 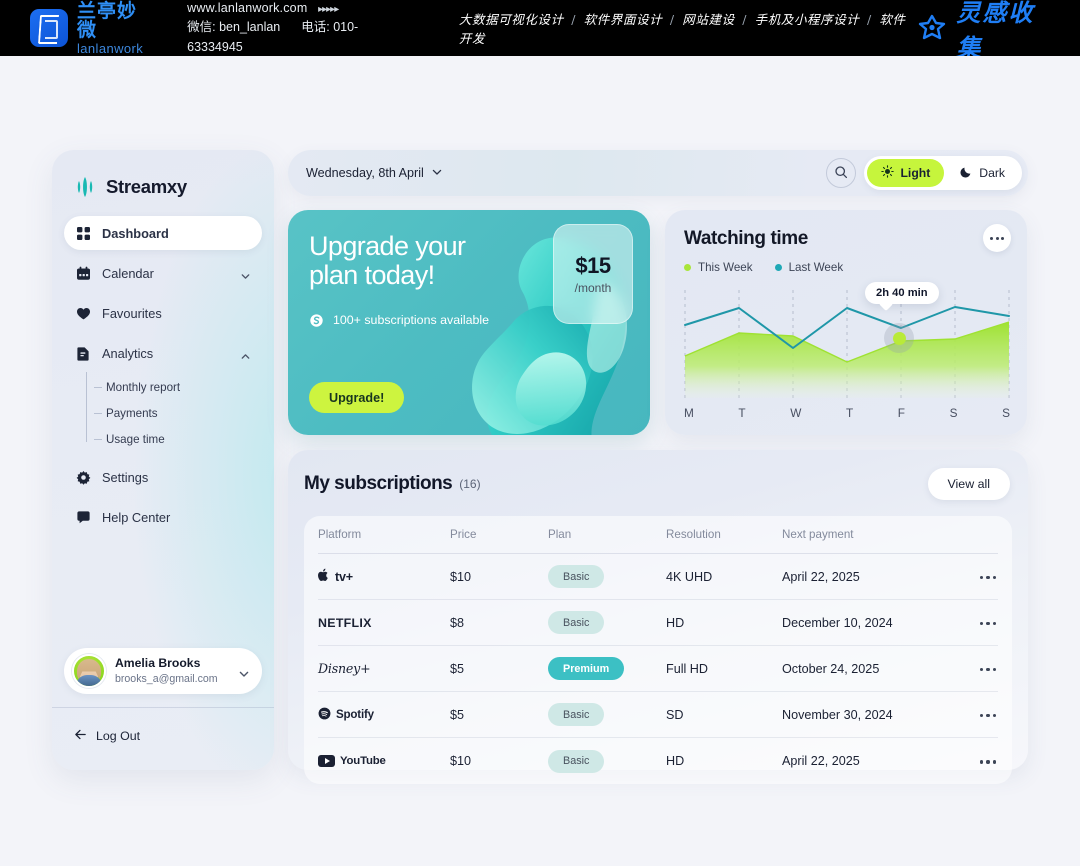 What do you see at coordinates (250, 27) in the screenshot?
I see `wechat-value: ben_lanlan` at bounding box center [250, 27].